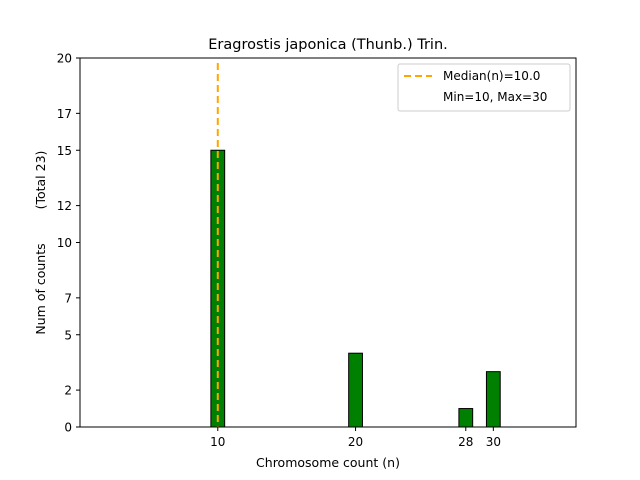 The height and width of the screenshot is (480, 640). I want to click on y-tick-label-10: 10, so click(64, 243).